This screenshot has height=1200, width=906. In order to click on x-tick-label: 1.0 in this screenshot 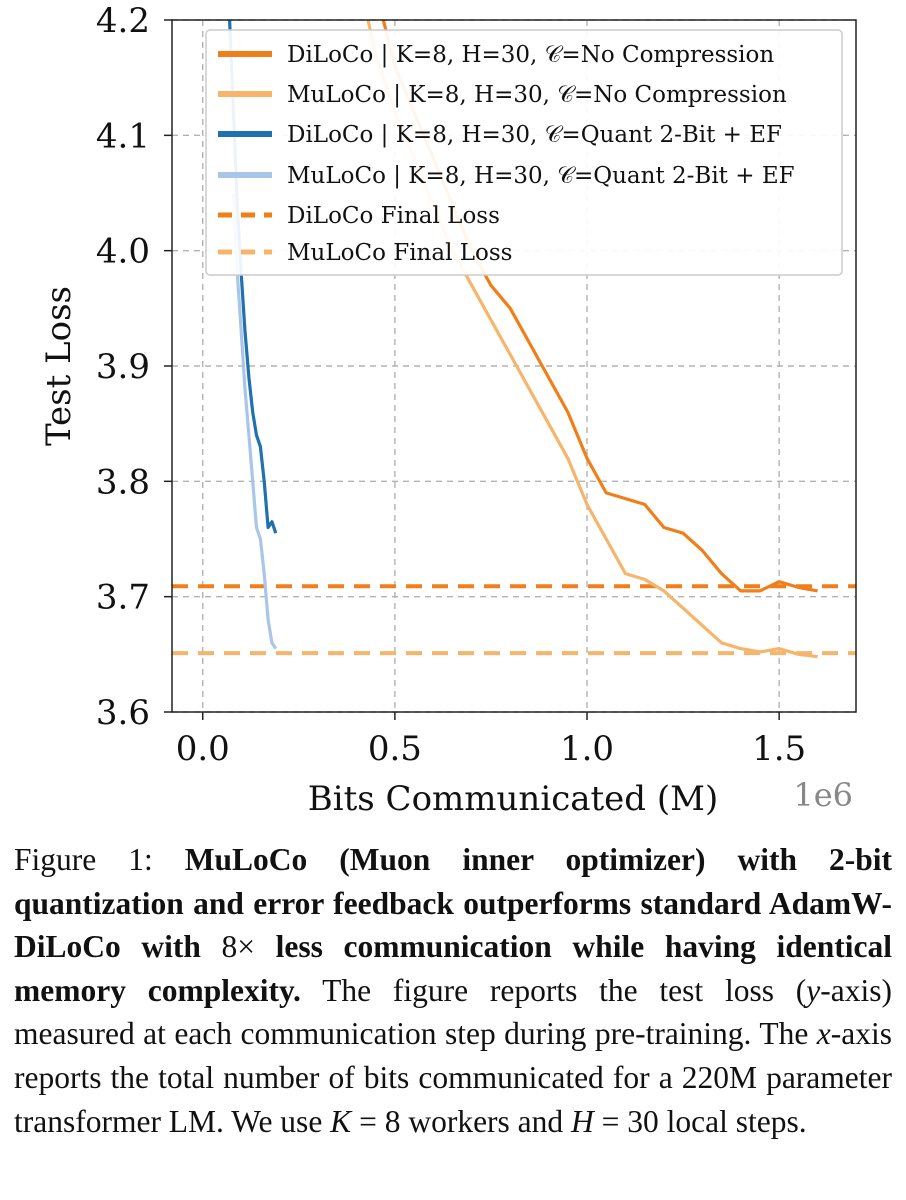, I will do `click(587, 749)`.